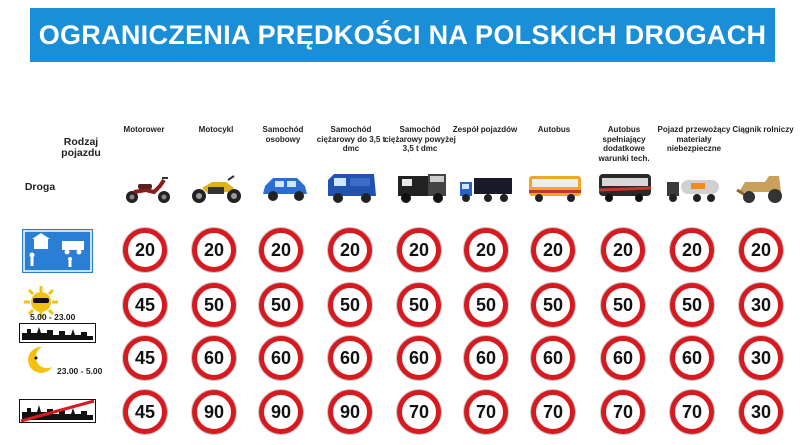  Describe the element at coordinates (420, 139) in the screenshot. I see `column-label-heavy-truck: Samochód ciężarowy powyżej 3,5 t dmc` at that location.